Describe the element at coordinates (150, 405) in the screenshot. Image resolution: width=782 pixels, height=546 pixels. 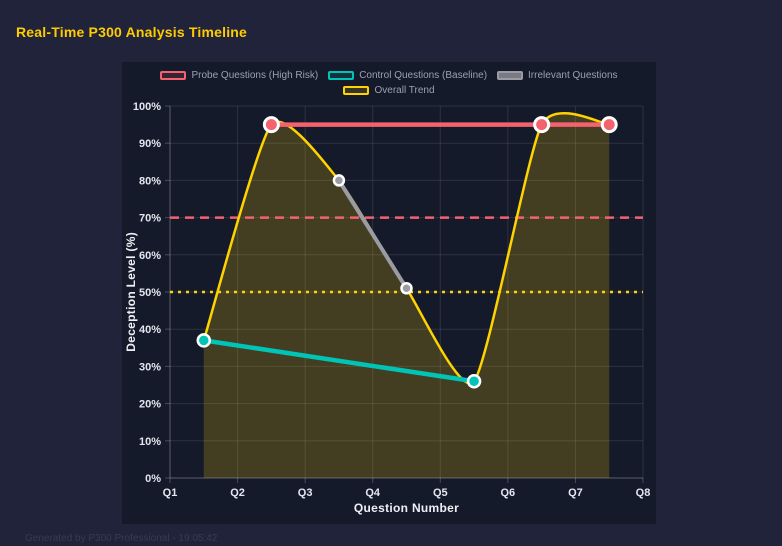
I see `y-tick-label: 20%` at that location.